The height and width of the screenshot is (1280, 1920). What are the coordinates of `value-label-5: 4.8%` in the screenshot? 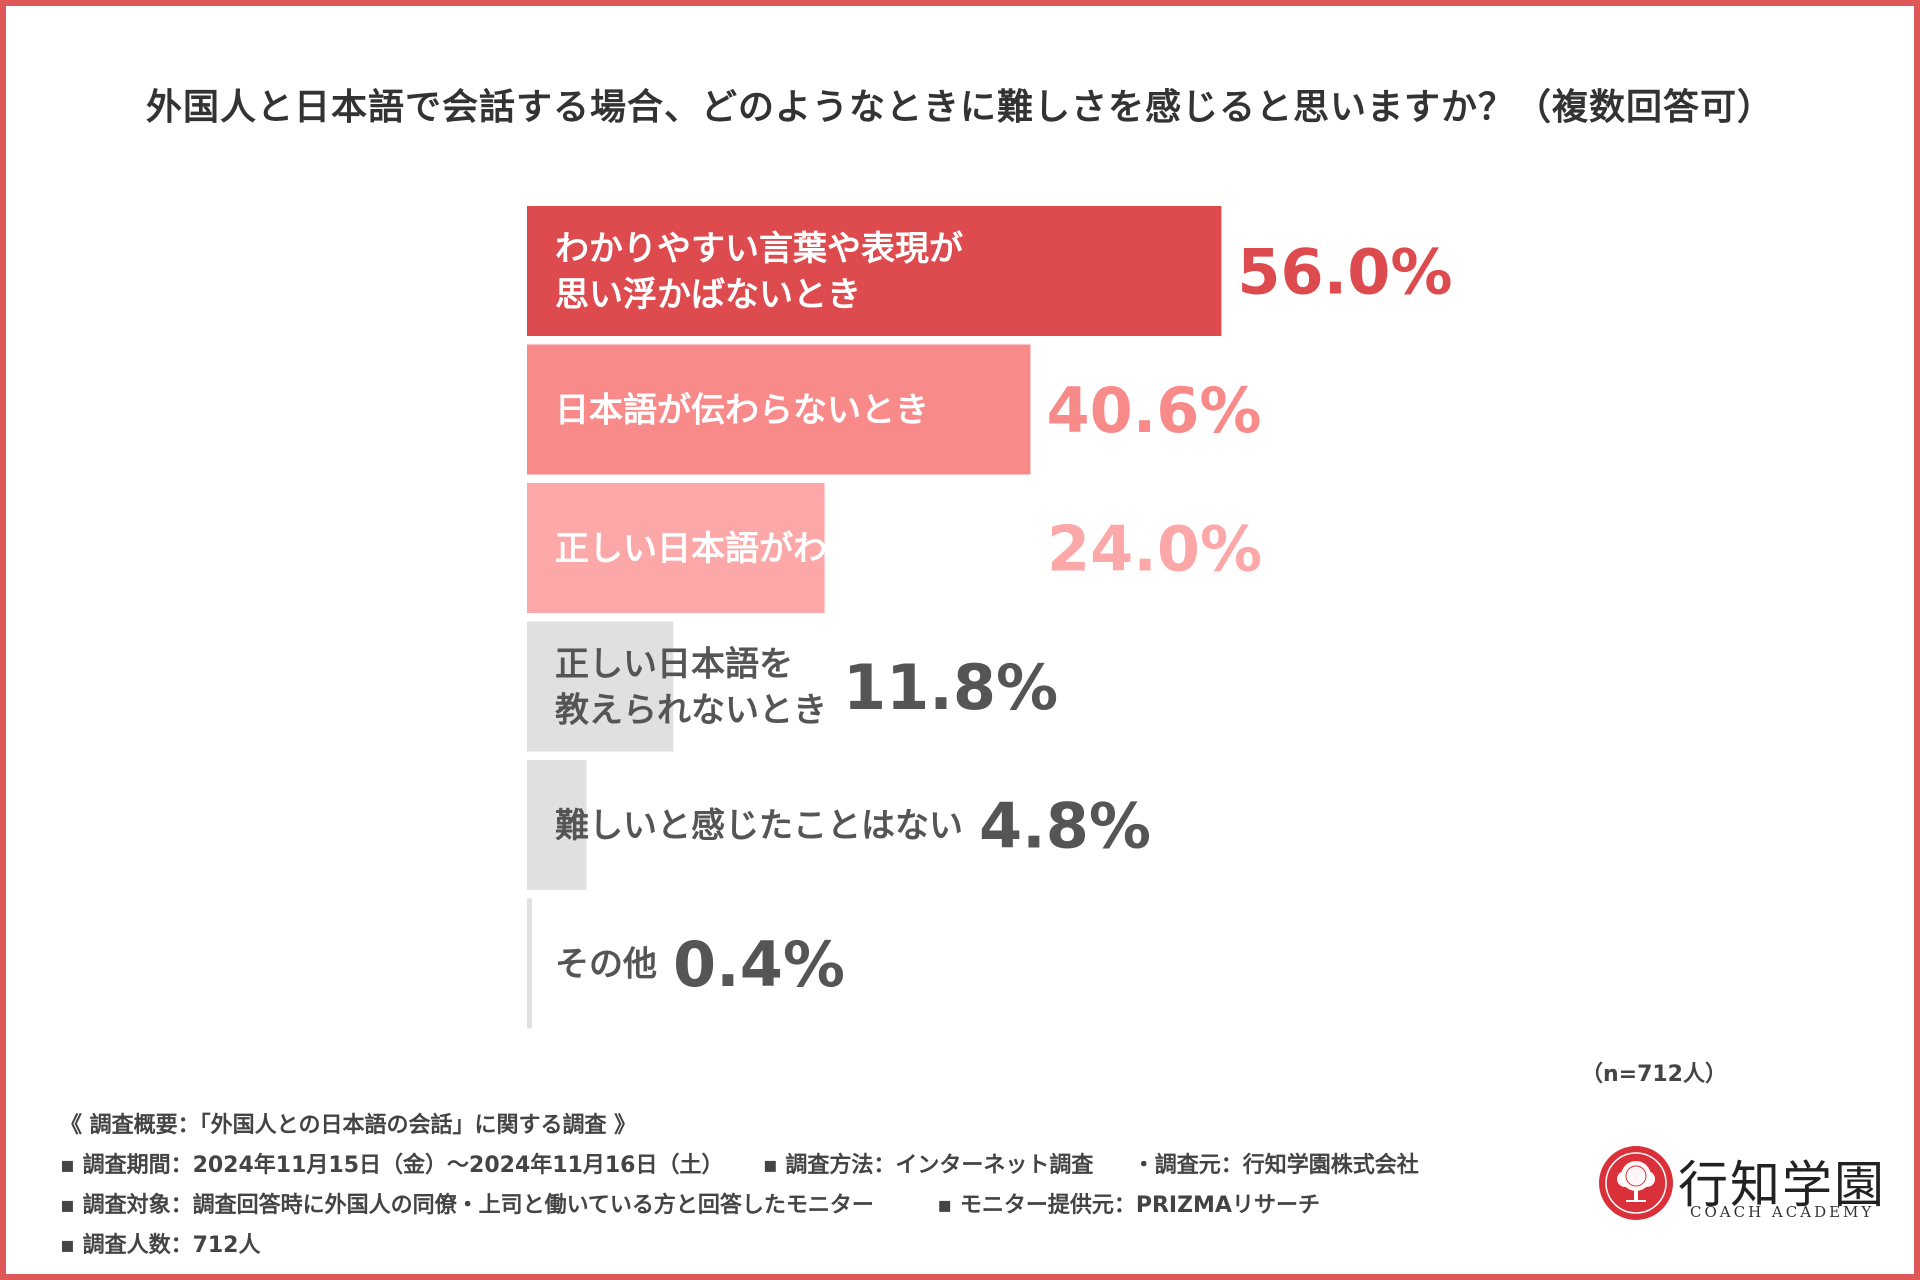 It's located at (1065, 825).